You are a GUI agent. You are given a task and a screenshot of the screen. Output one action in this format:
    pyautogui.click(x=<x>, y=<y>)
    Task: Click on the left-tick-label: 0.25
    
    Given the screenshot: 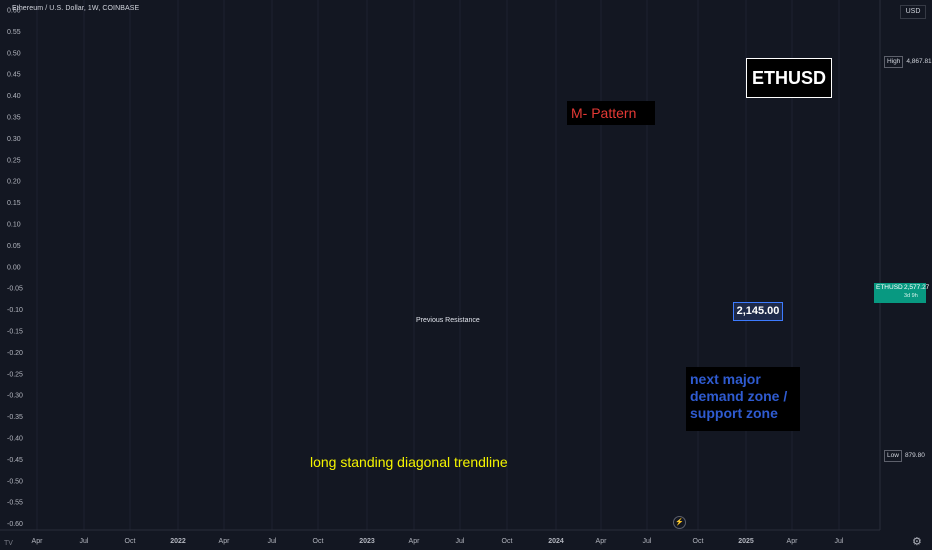 What is the action you would take?
    pyautogui.click(x=14, y=160)
    